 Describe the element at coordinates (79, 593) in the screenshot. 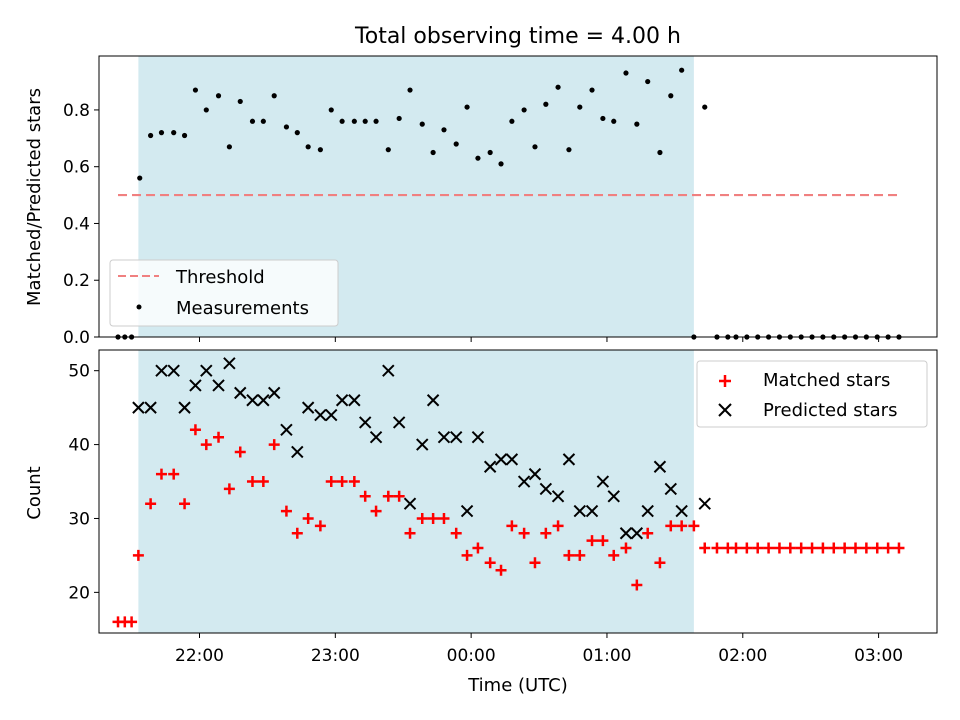

I see `bot-y-tick-label: 20` at that location.